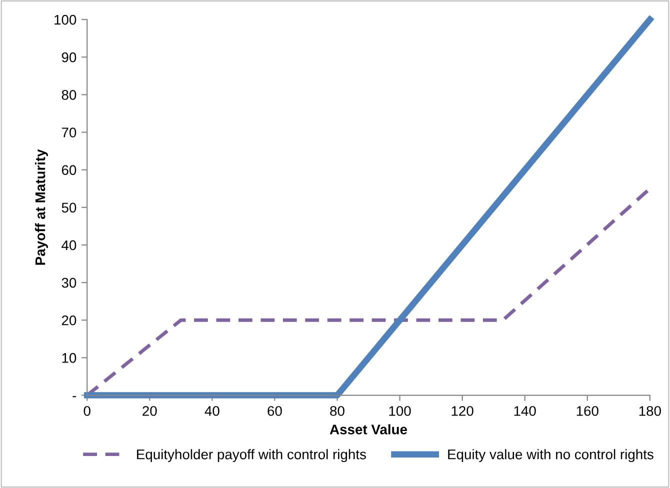 Image resolution: width=670 pixels, height=488 pixels. What do you see at coordinates (69, 358) in the screenshot?
I see `y-tick-label: 10` at bounding box center [69, 358].